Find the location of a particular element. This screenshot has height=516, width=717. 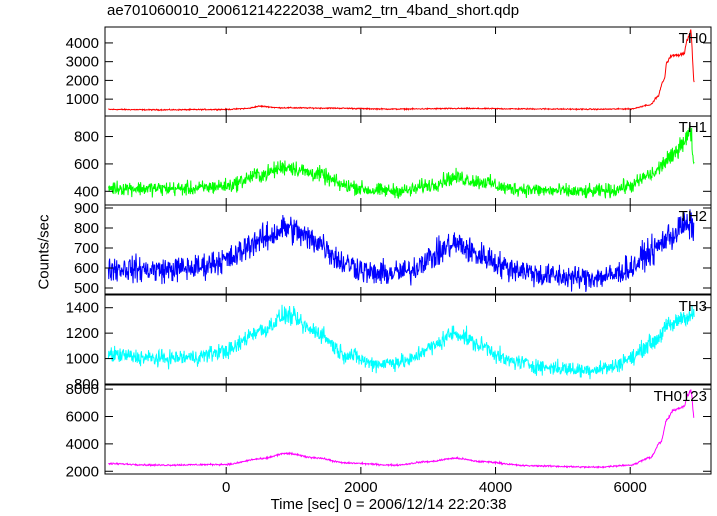

y-tick-label-th0: 2000 is located at coordinates (82, 80).